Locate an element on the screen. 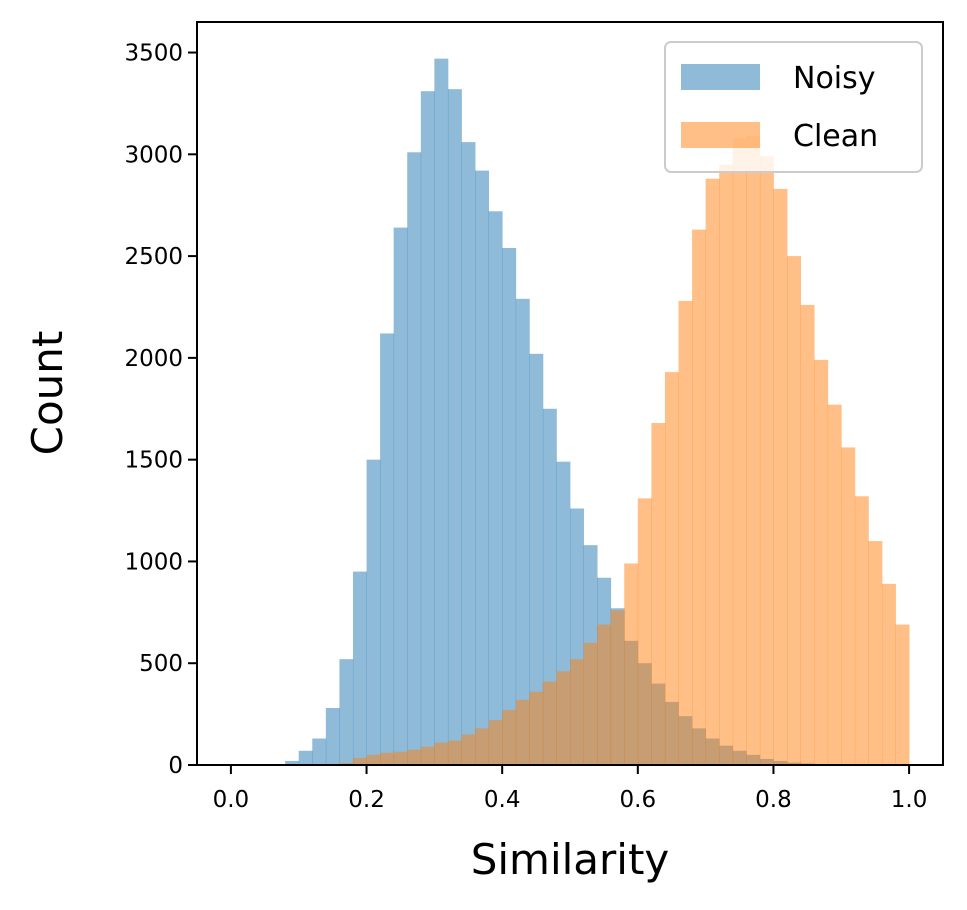 This screenshot has height=910, width=967. legend-label-noisy: Noisy is located at coordinates (834, 78).